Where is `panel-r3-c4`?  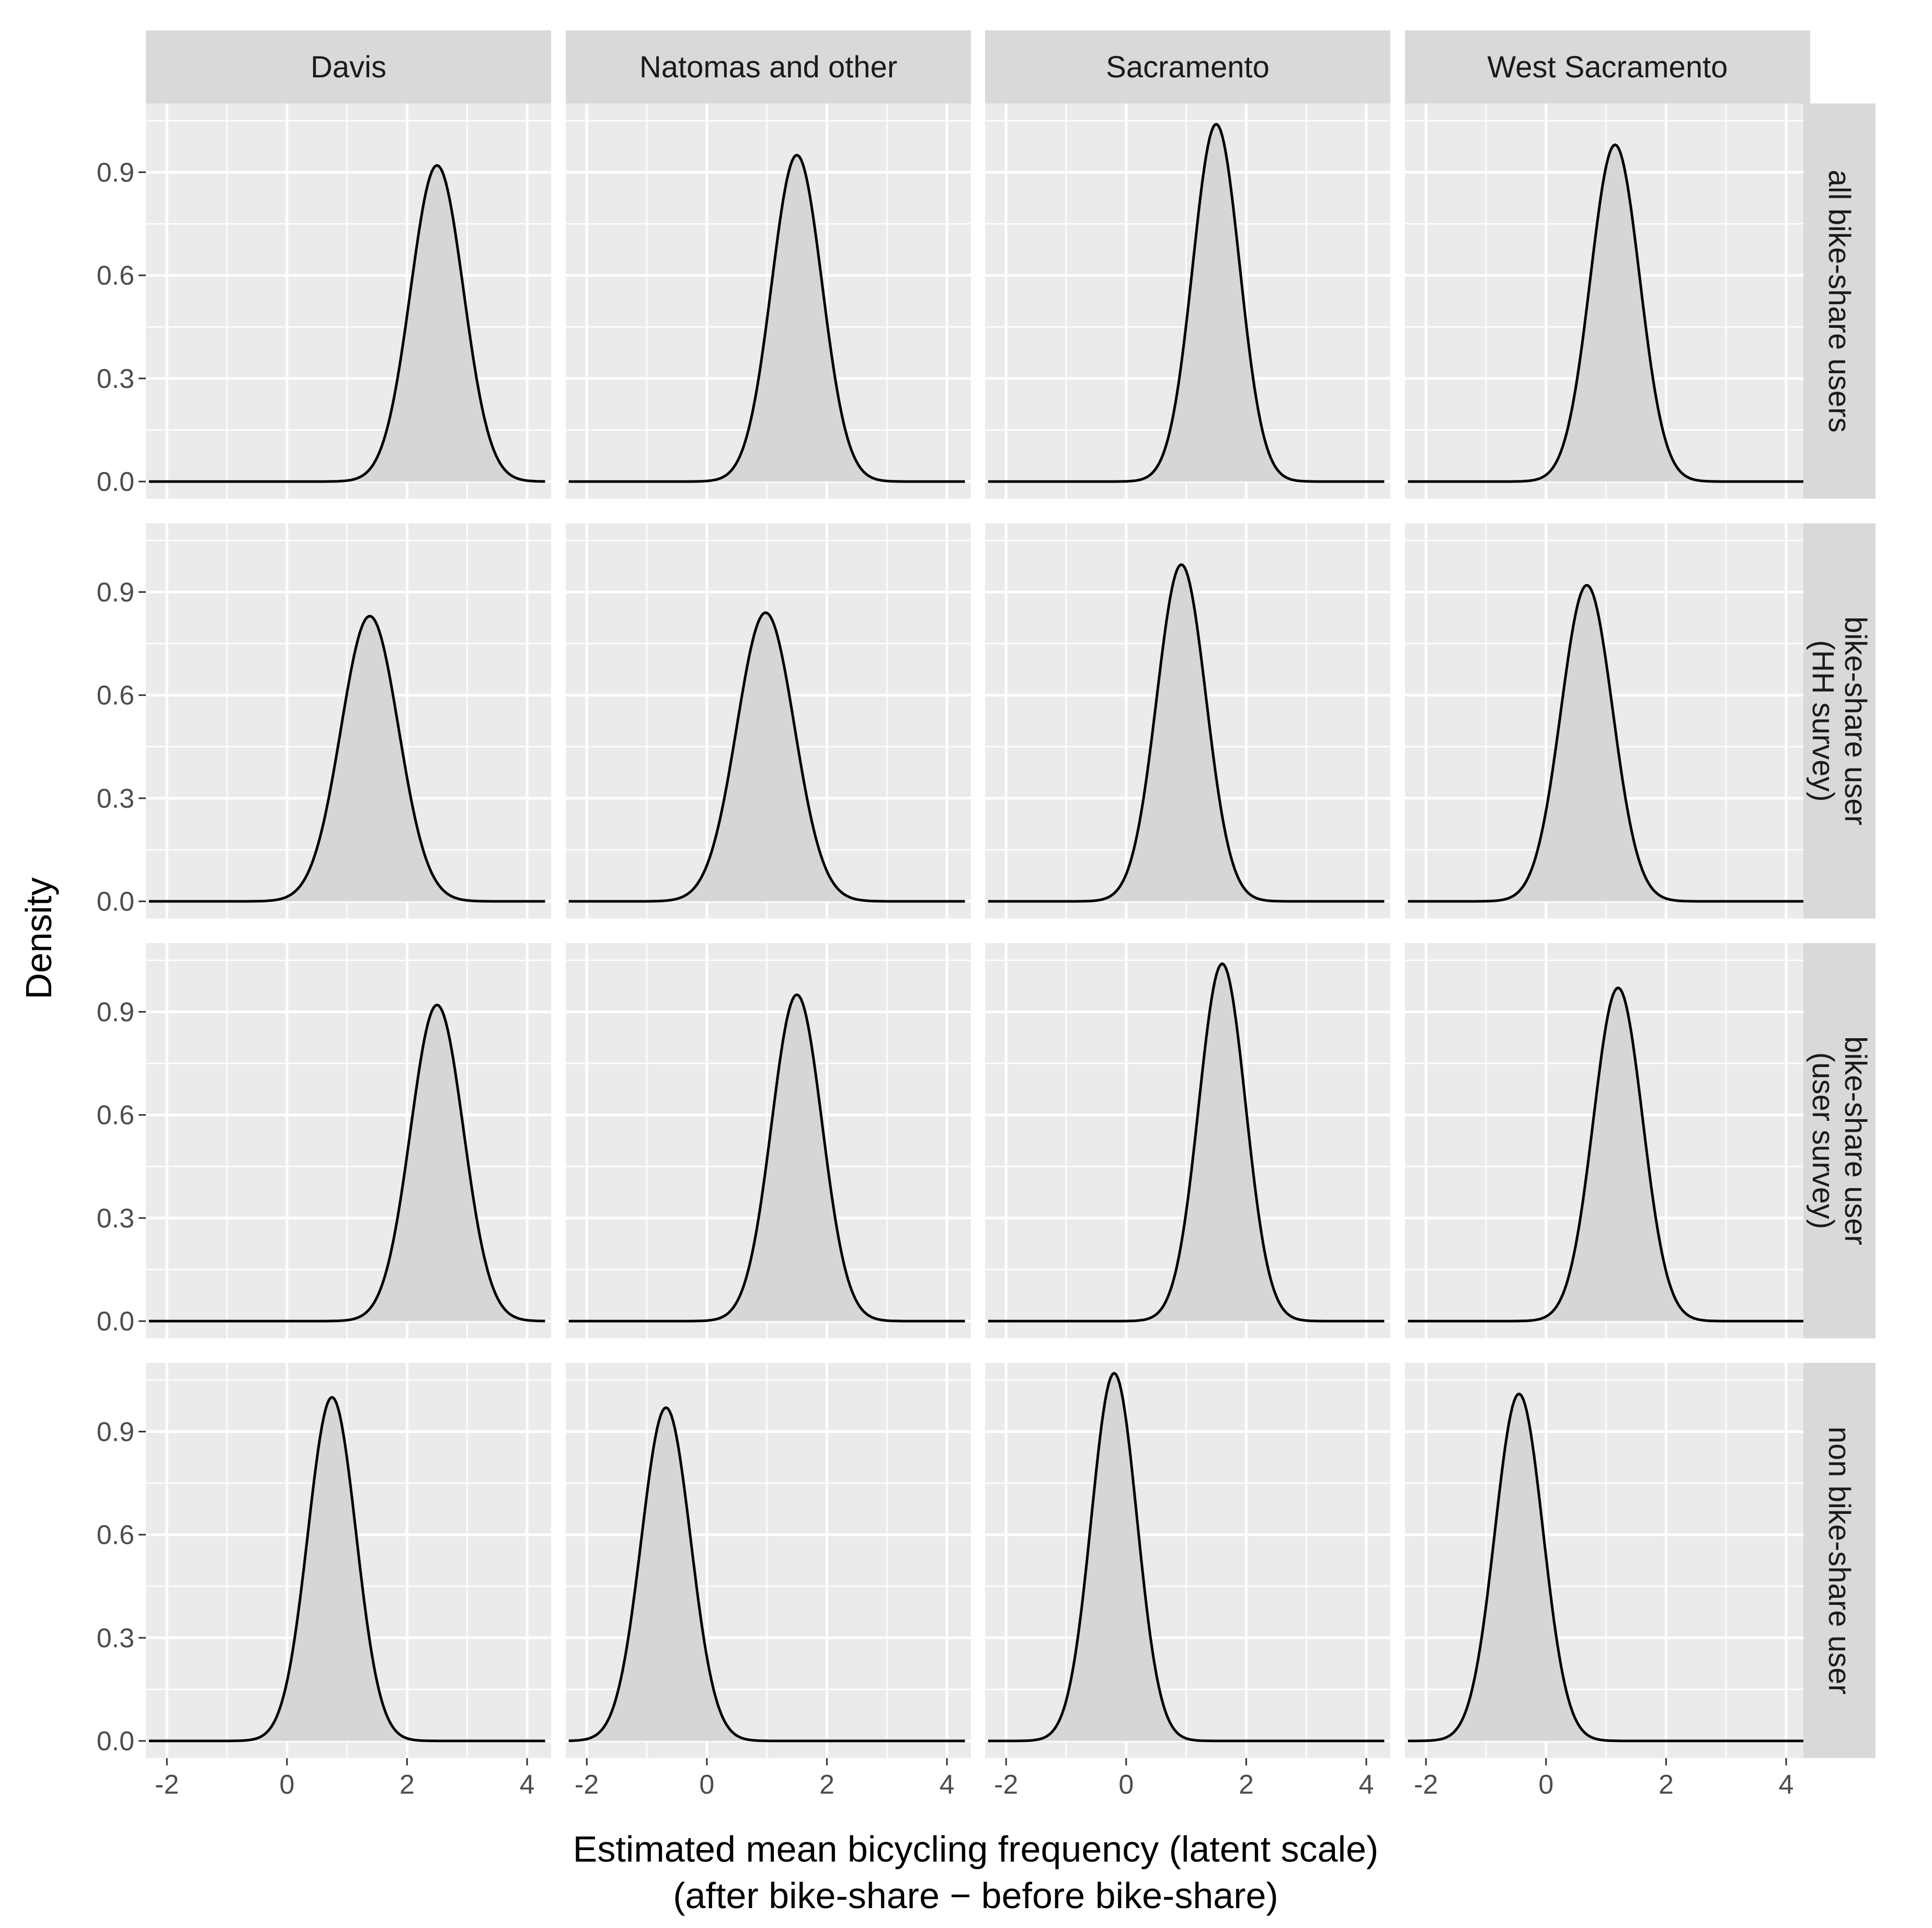
panel-r3-c4 is located at coordinates (1607, 1140).